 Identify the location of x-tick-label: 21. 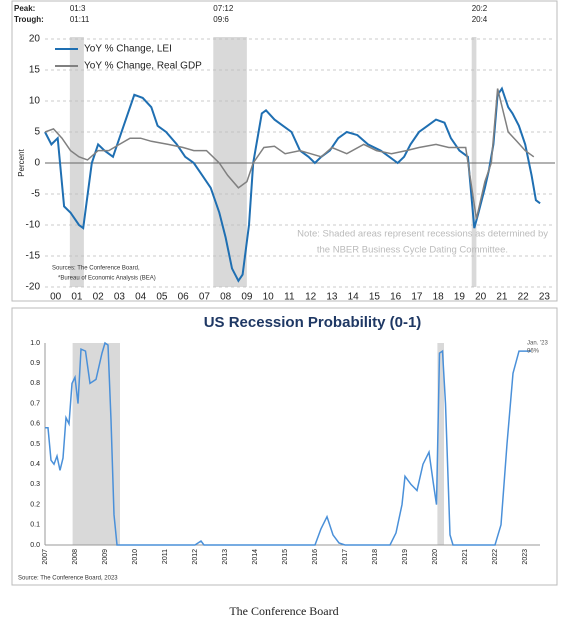
(502, 297).